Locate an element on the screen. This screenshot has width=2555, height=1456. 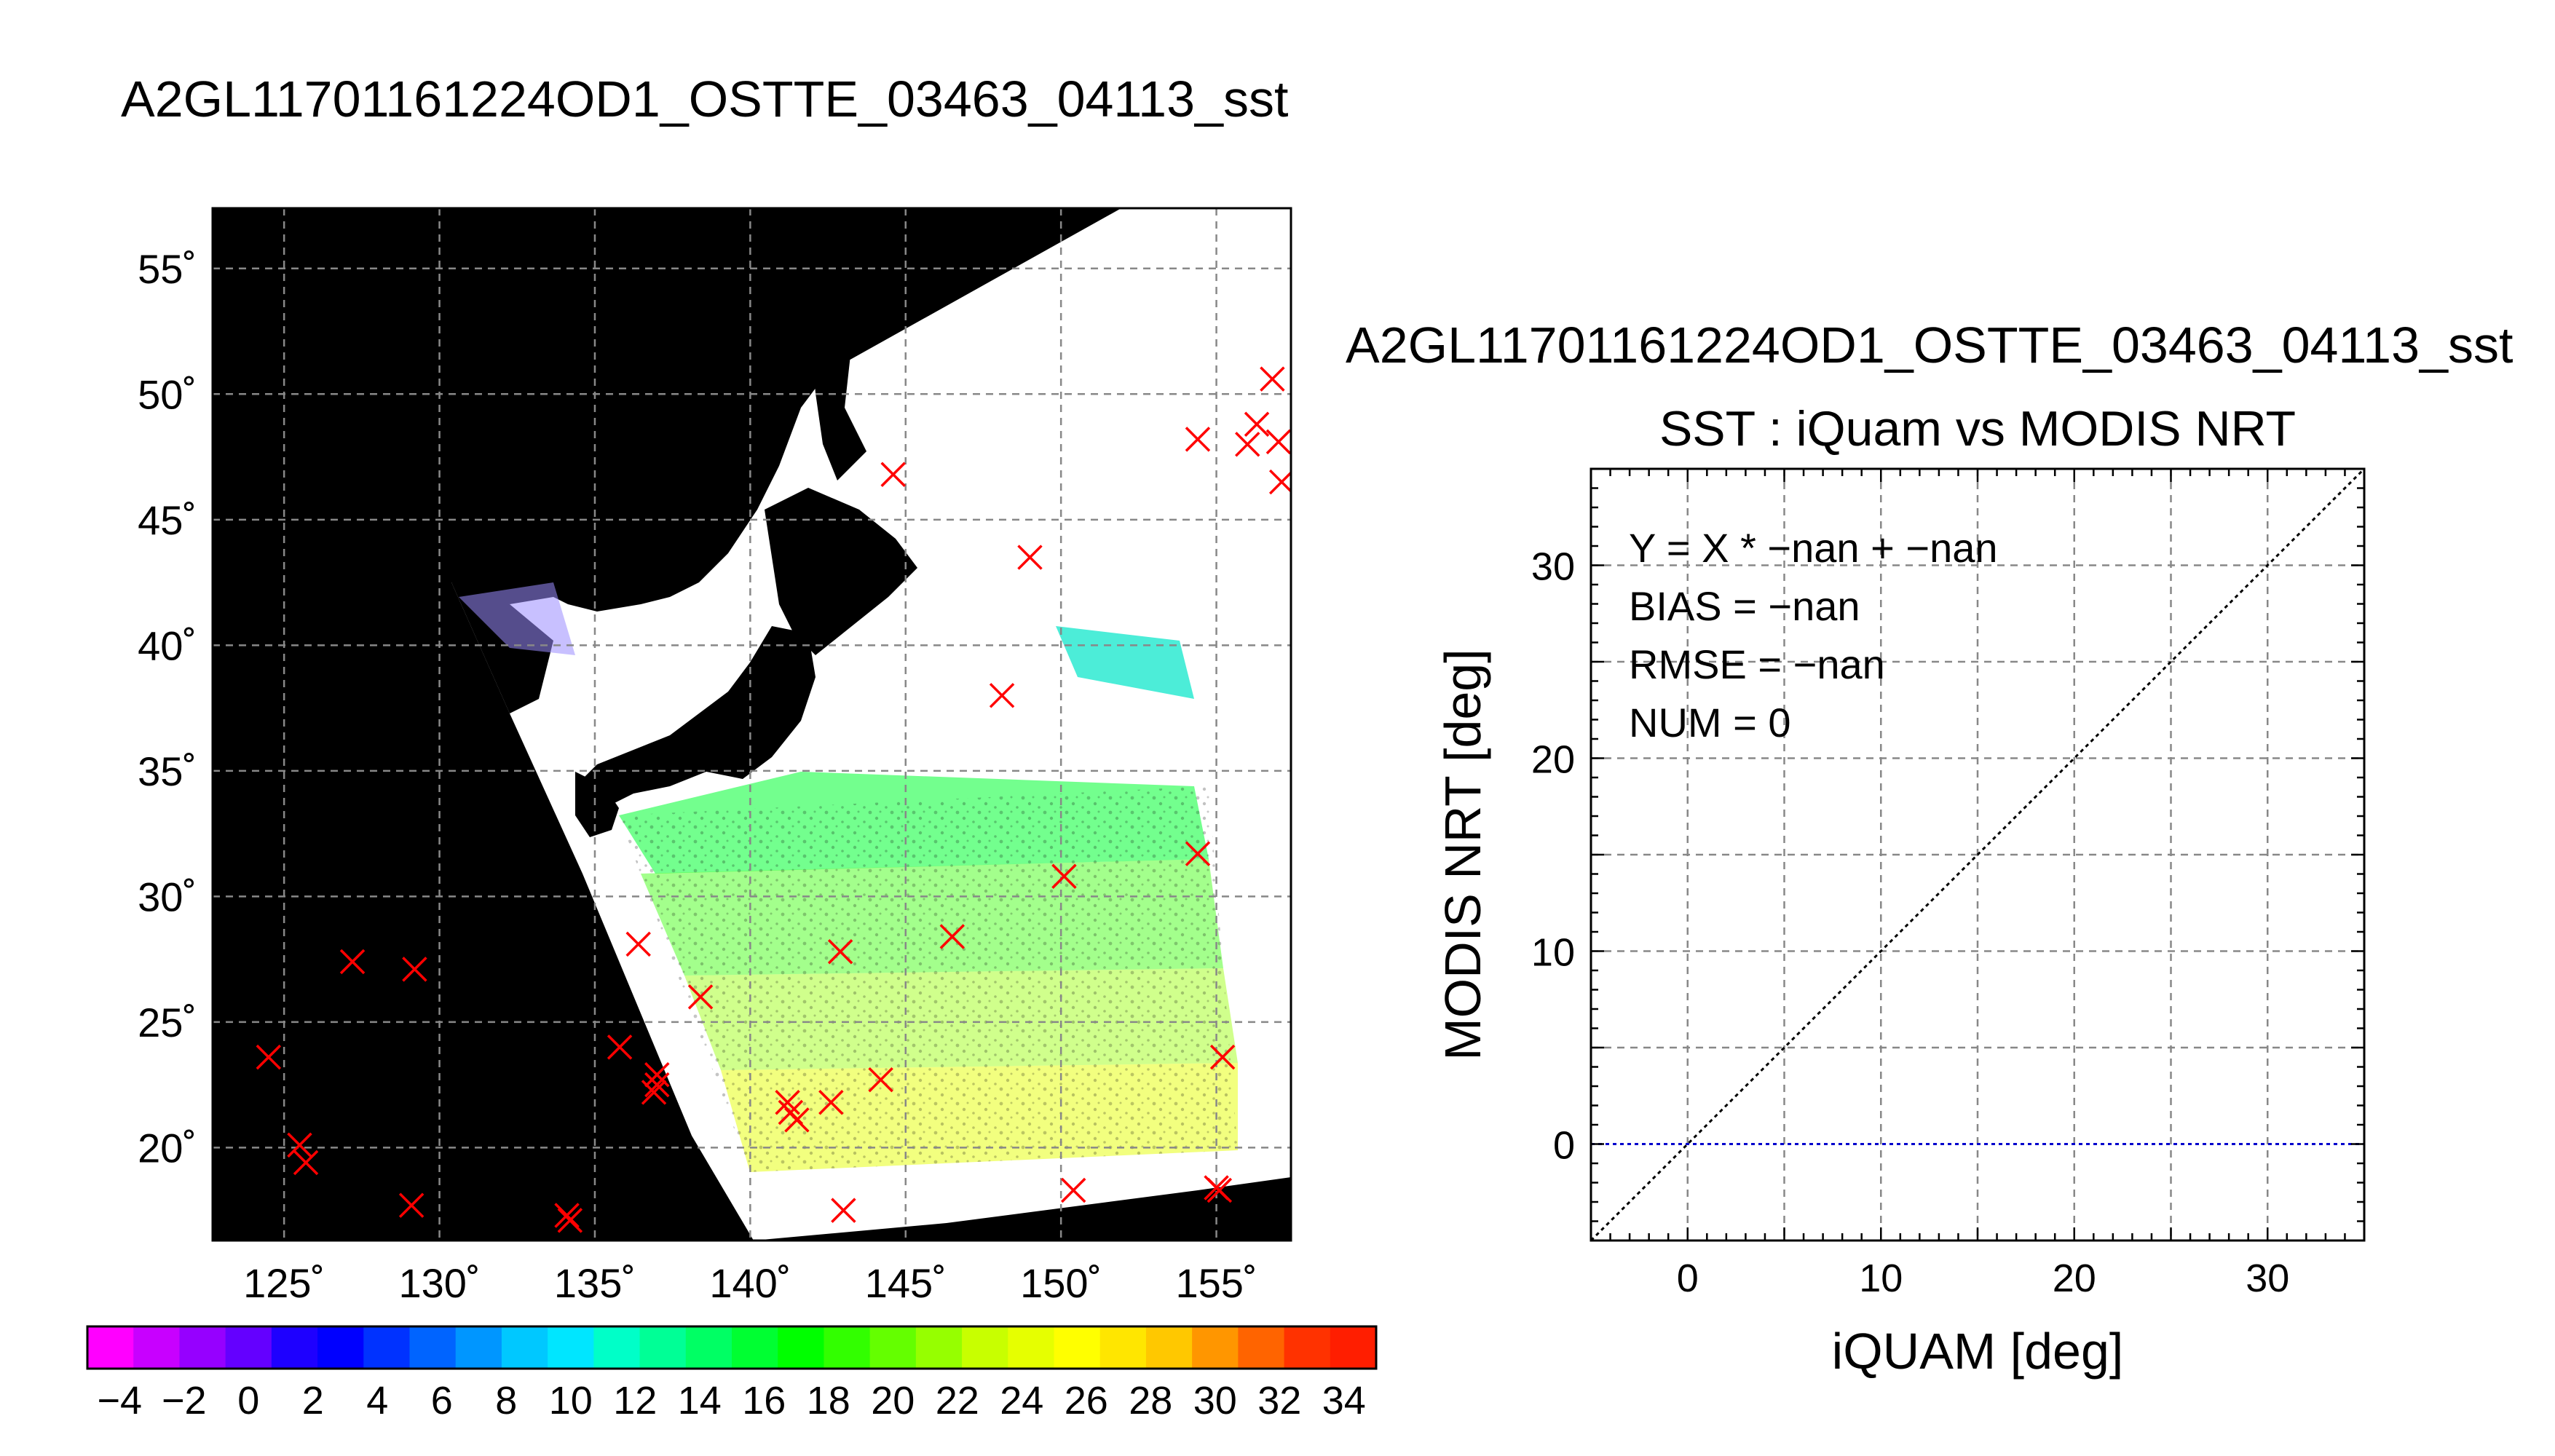
colorbar-tick-label: 24 is located at coordinates (1021, 1401).